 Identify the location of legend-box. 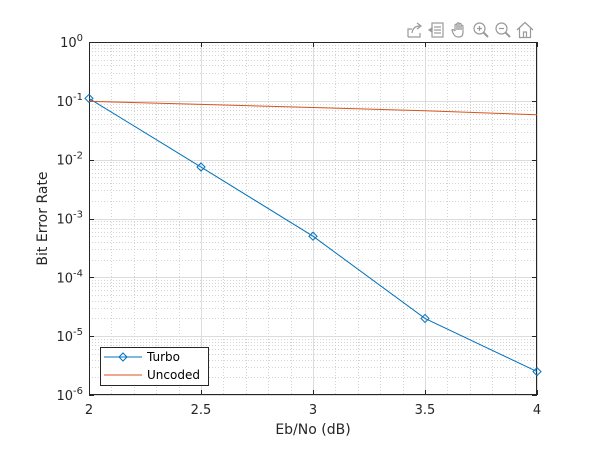
(154, 366).